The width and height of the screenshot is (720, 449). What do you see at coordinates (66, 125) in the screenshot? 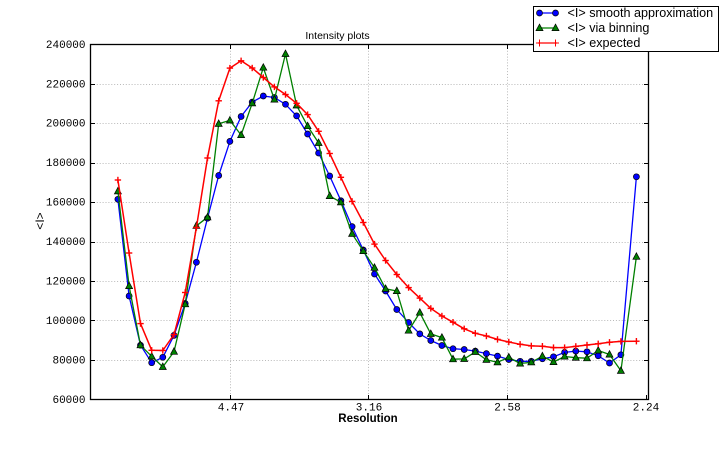
I see `svg-text: 200000` at bounding box center [66, 125].